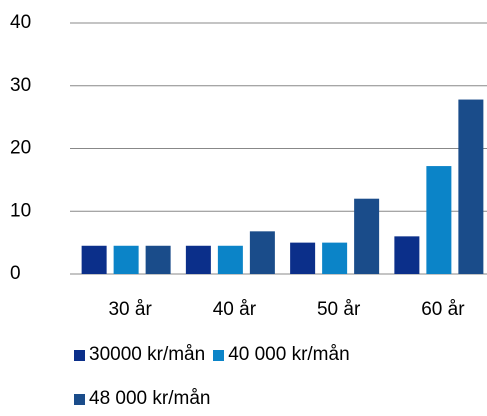  I want to click on legend-item: 30000 kr/mån, so click(139, 355).